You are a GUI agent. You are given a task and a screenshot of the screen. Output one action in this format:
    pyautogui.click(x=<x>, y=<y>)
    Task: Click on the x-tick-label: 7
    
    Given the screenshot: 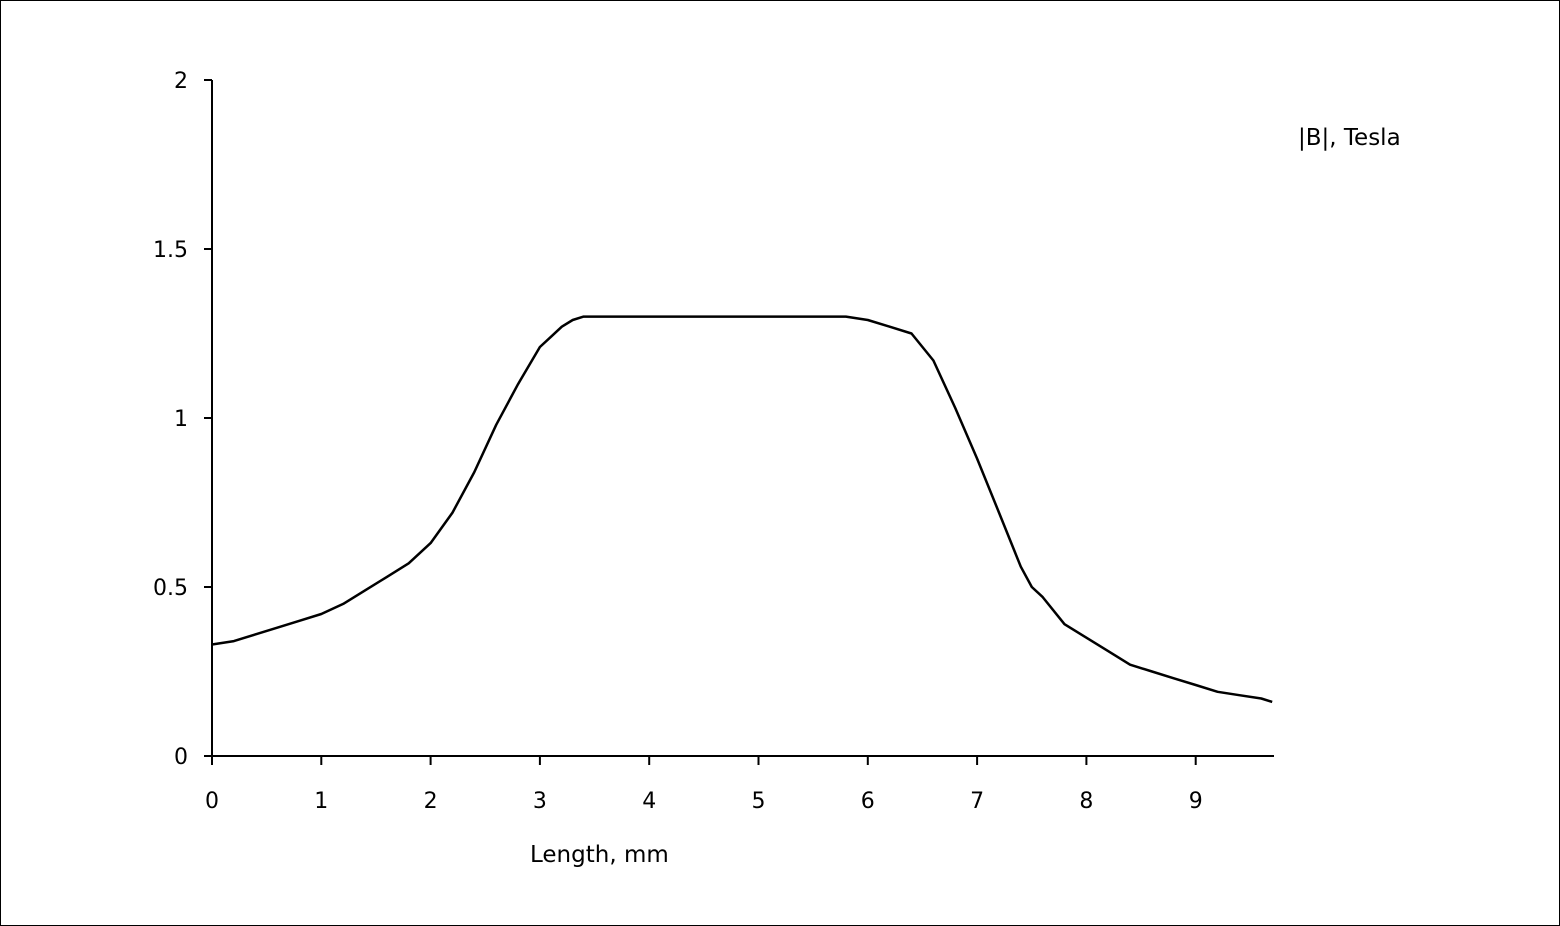 What is the action you would take?
    pyautogui.click(x=977, y=801)
    